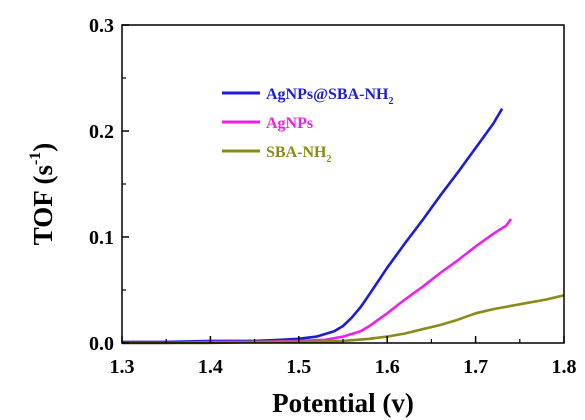 The image size is (585, 420). Describe the element at coordinates (298, 154) in the screenshot. I see `legend-label-2: SBA-NH2` at that location.